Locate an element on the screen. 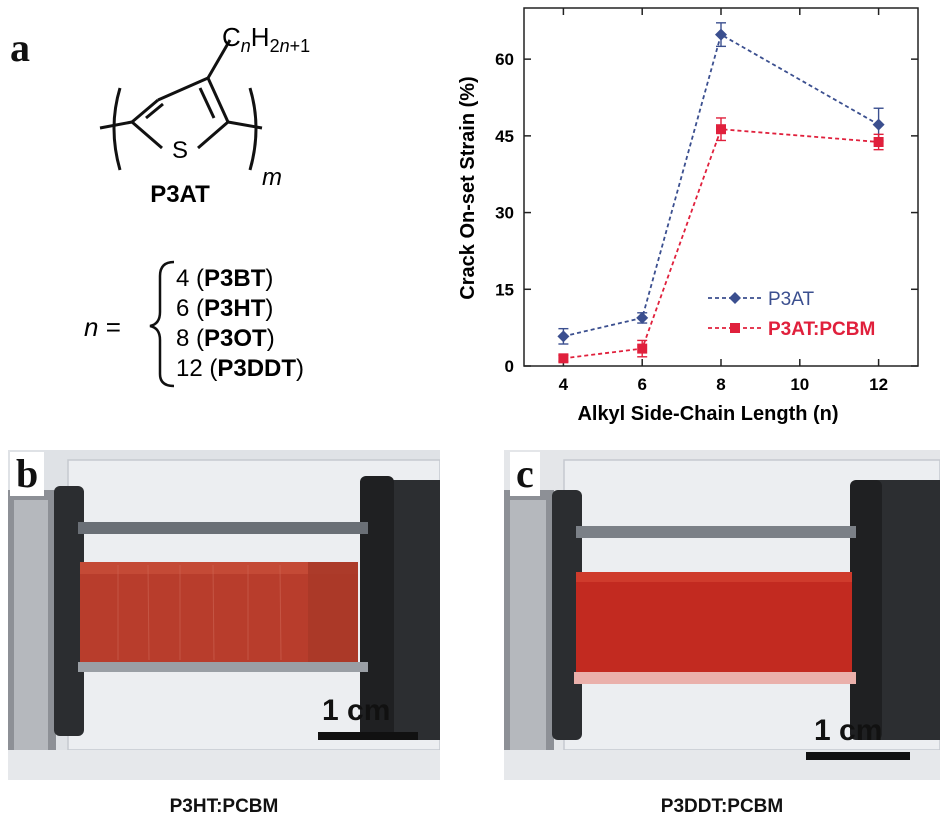  series-p3at is located at coordinates (721, 183).